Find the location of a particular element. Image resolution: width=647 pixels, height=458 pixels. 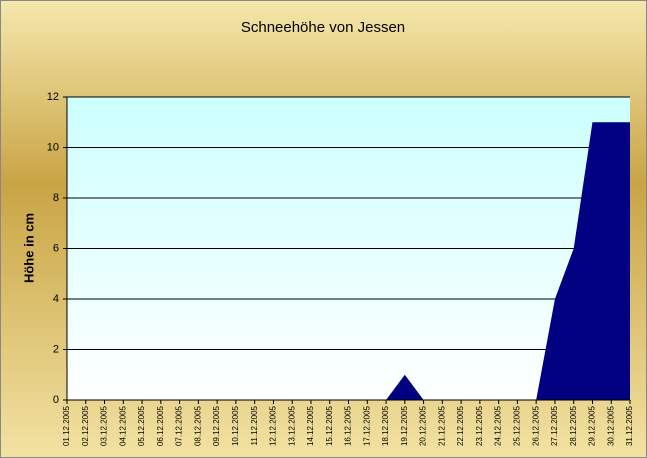

y-tick-label: 12 is located at coordinates (53, 97).